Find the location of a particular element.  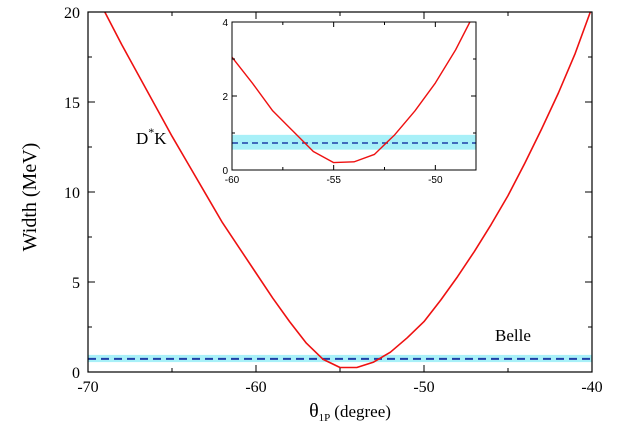

series-label-dstar-k: D*K is located at coordinates (151, 136).